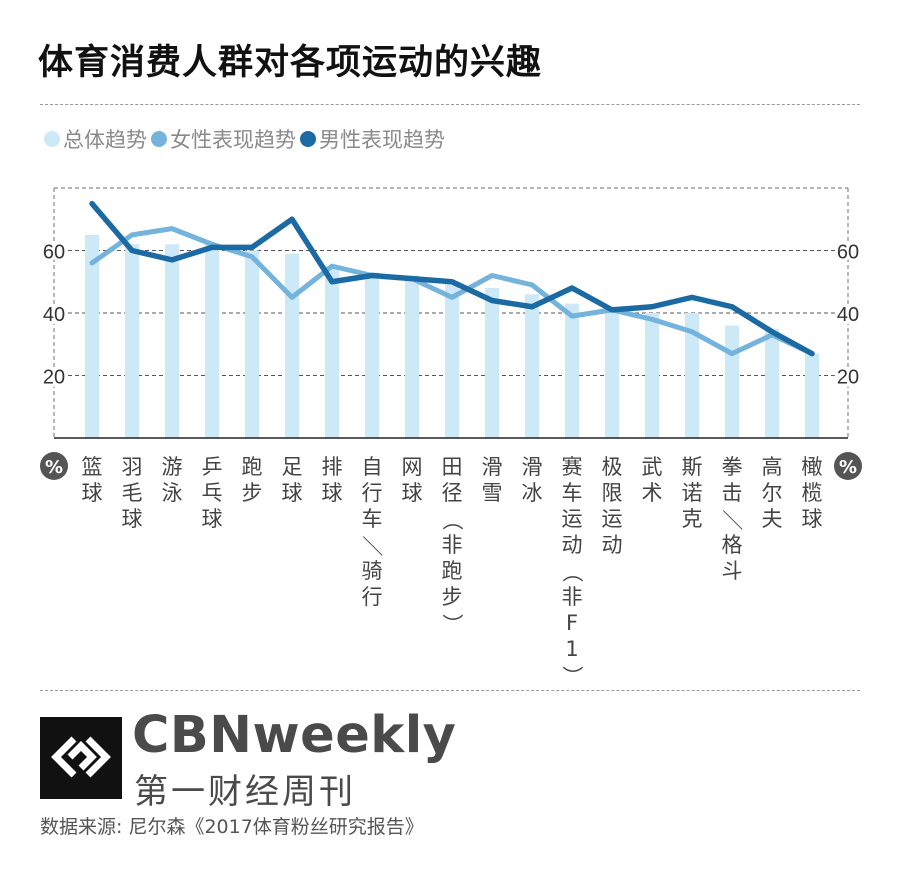 This screenshot has width=900, height=870. I want to click on legend-item-male: 男性表现趋势, so click(372, 139).